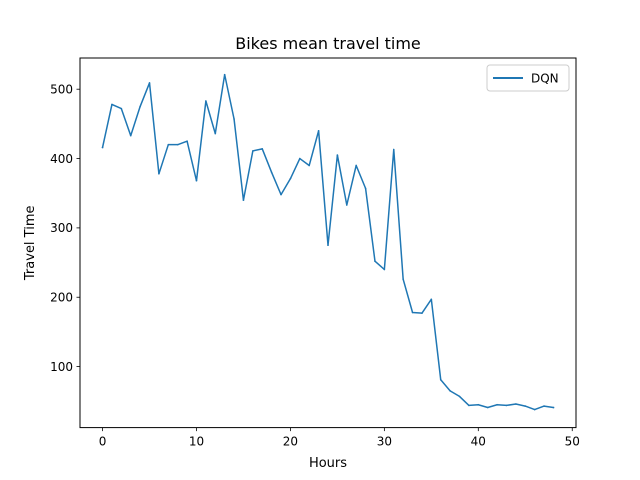 This screenshot has height=480, width=640. I want to click on y-tick-label: 300, so click(61, 228).